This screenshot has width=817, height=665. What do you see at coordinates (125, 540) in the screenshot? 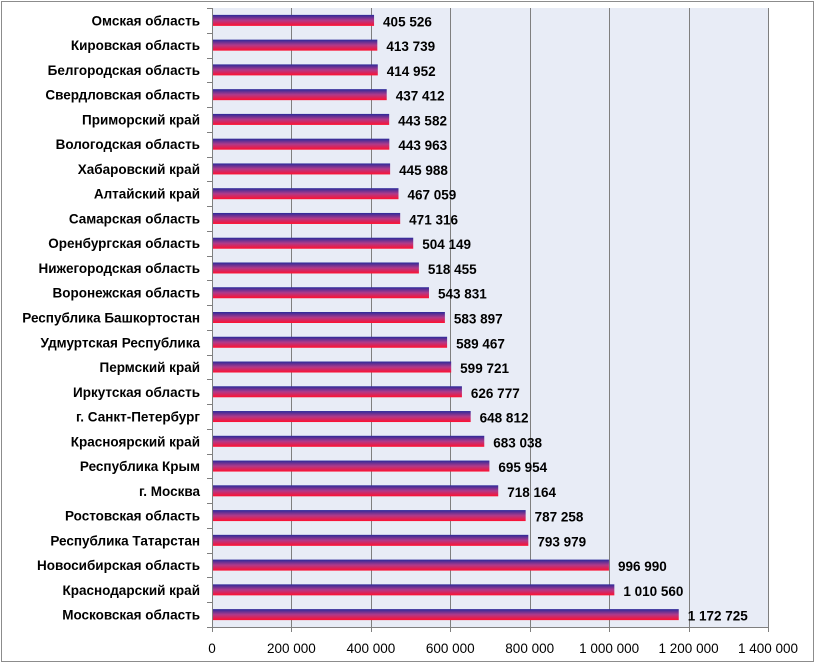
I see `category-label: Республика Татарстан` at bounding box center [125, 540].